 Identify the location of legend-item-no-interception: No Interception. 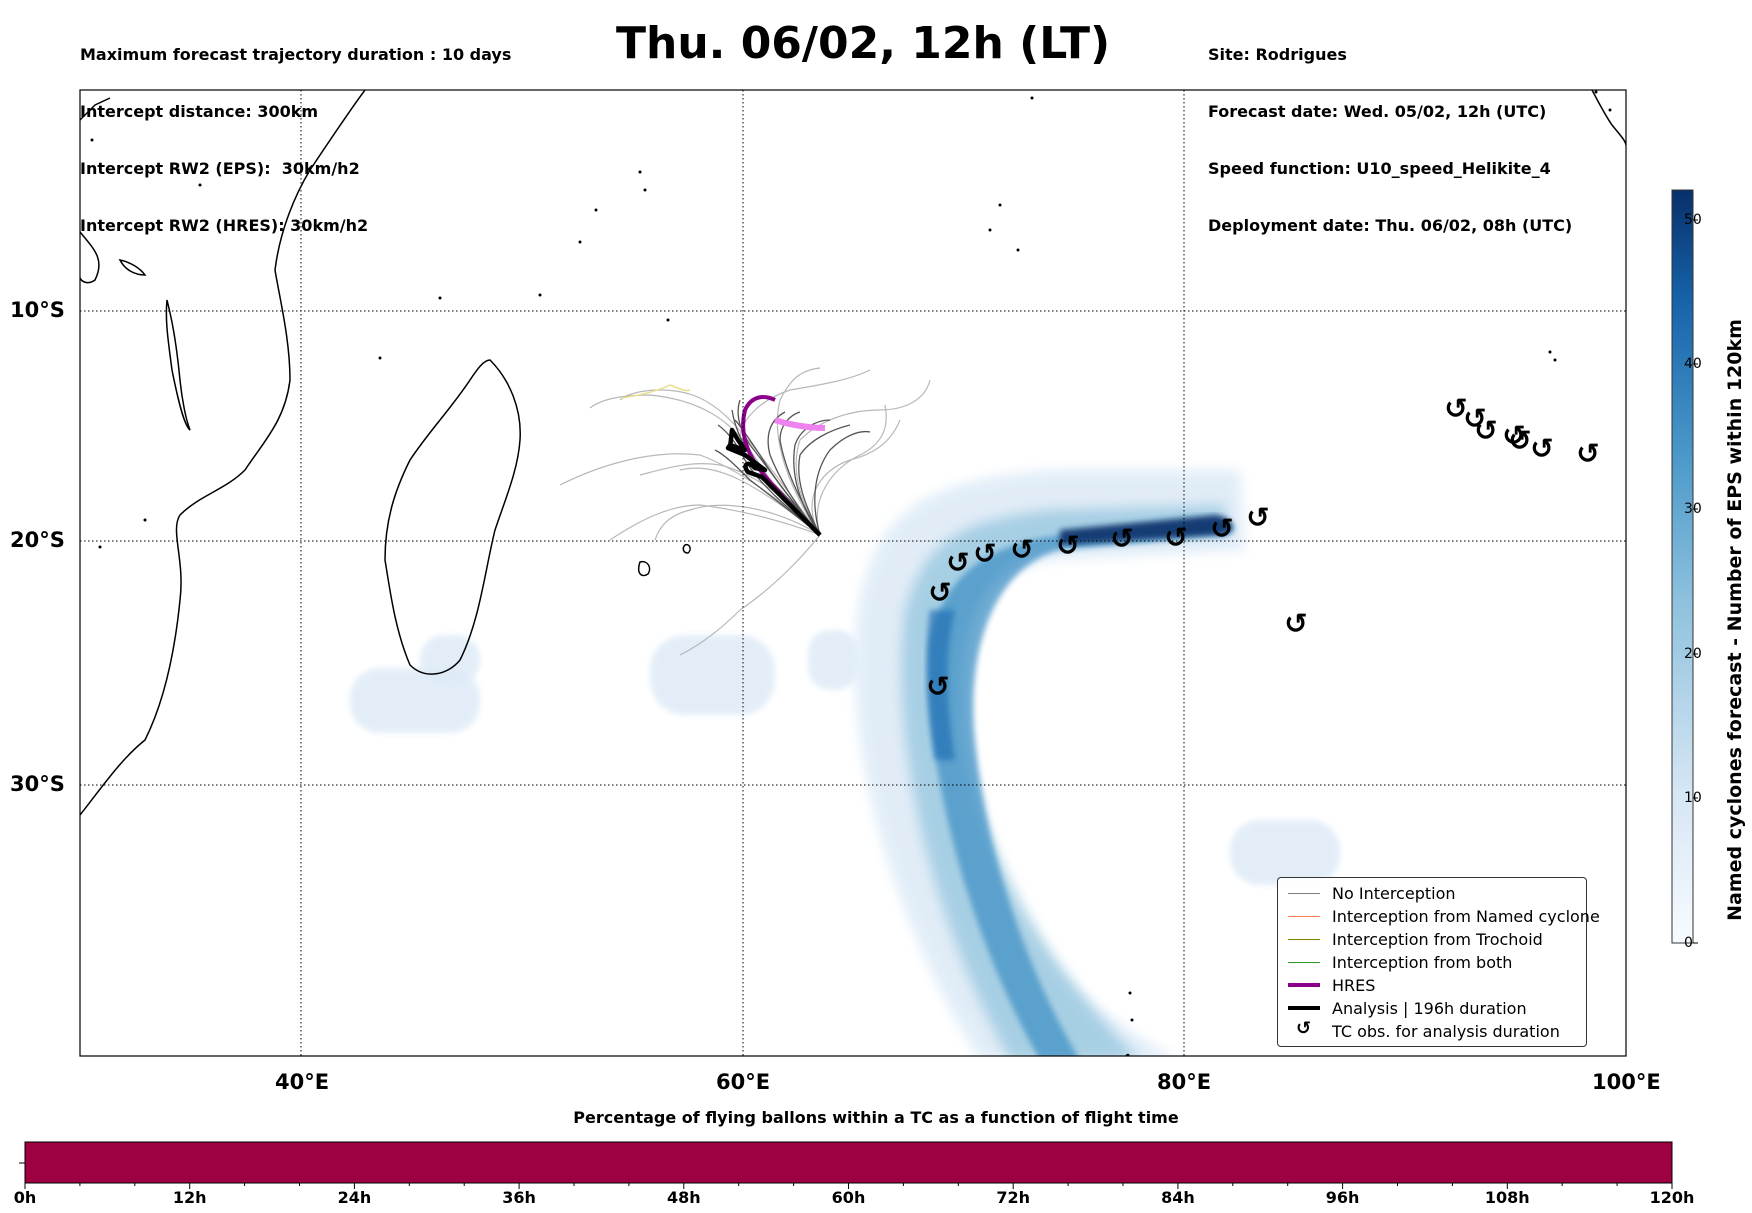
(1367, 893).